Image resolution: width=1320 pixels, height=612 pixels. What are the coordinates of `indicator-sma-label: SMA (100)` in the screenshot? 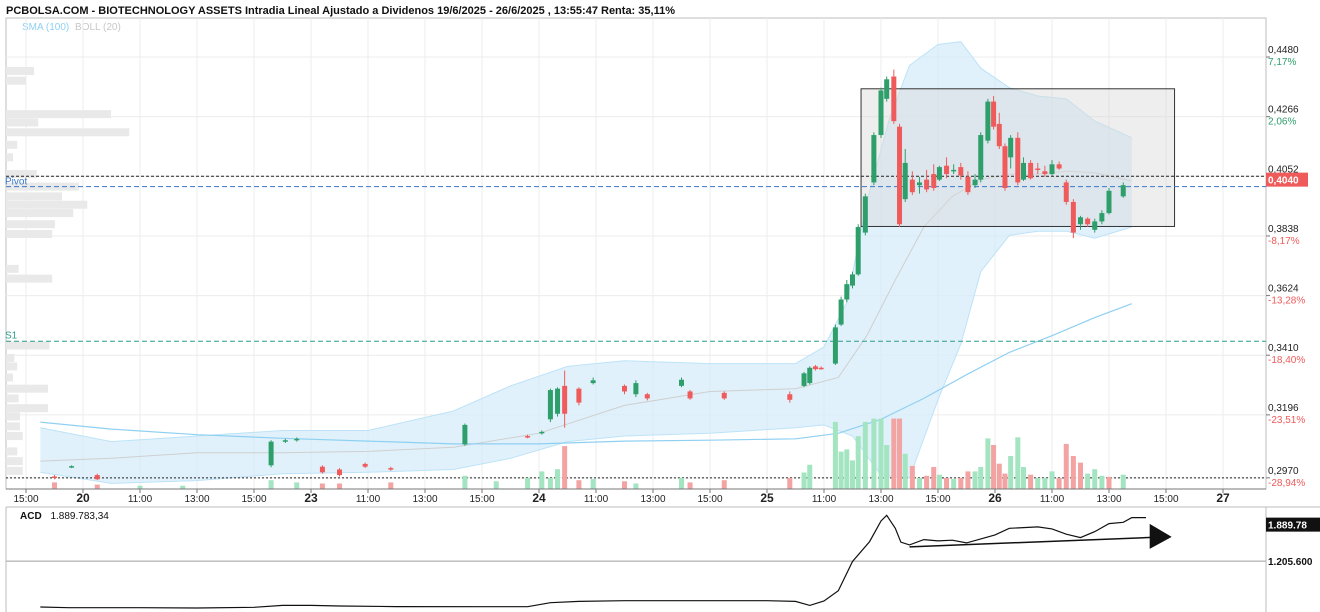 It's located at (46, 27).